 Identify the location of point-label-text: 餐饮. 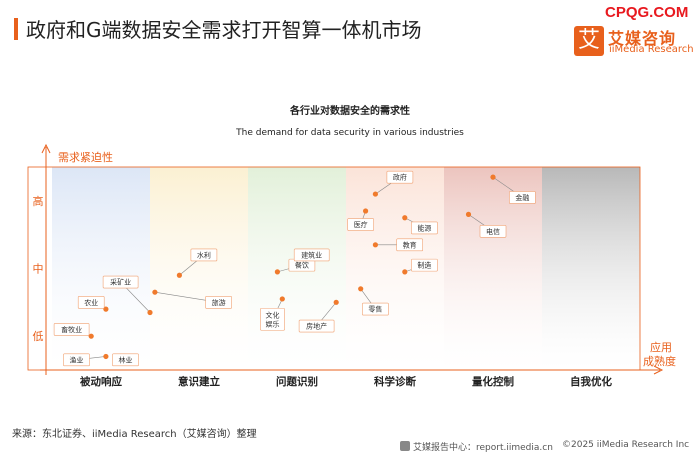
(302, 265).